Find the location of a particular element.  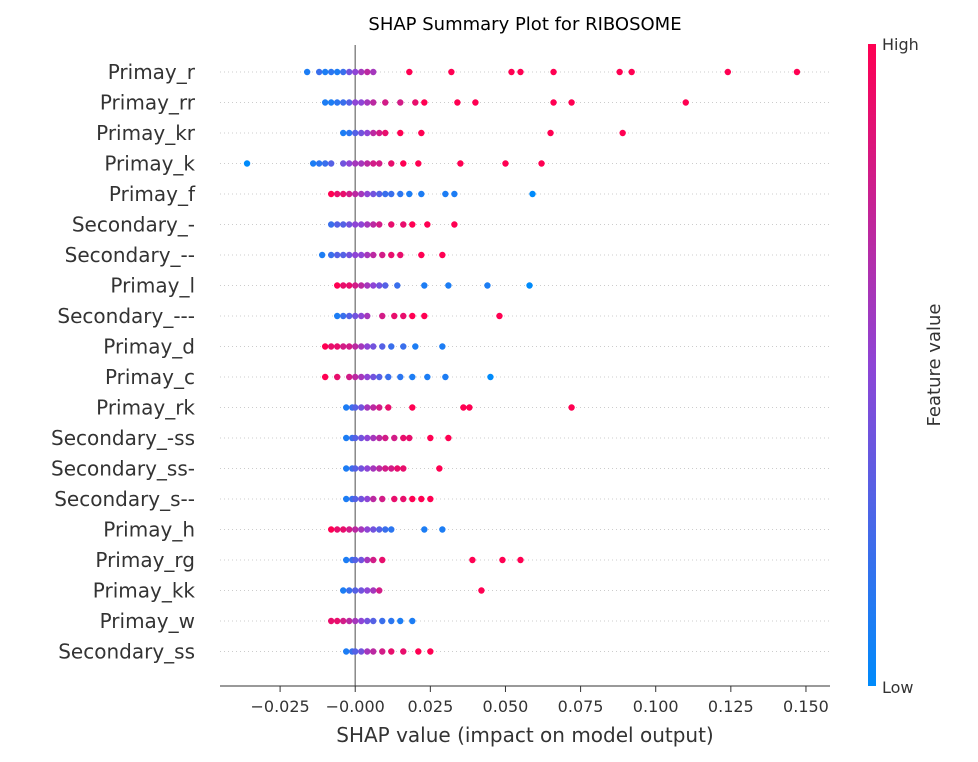

x-axis-label: SHAP value (impact on model output) is located at coordinates (524, 735).